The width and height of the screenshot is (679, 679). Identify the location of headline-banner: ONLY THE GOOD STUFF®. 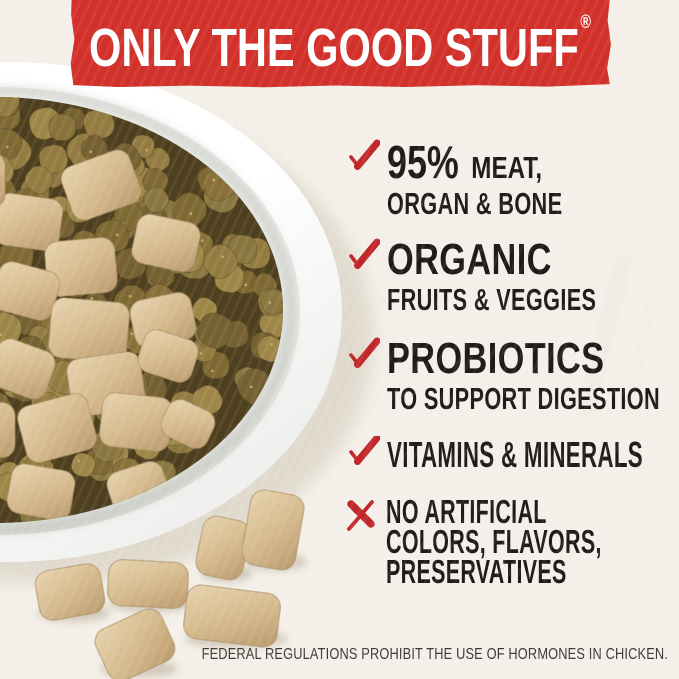
(340, 44).